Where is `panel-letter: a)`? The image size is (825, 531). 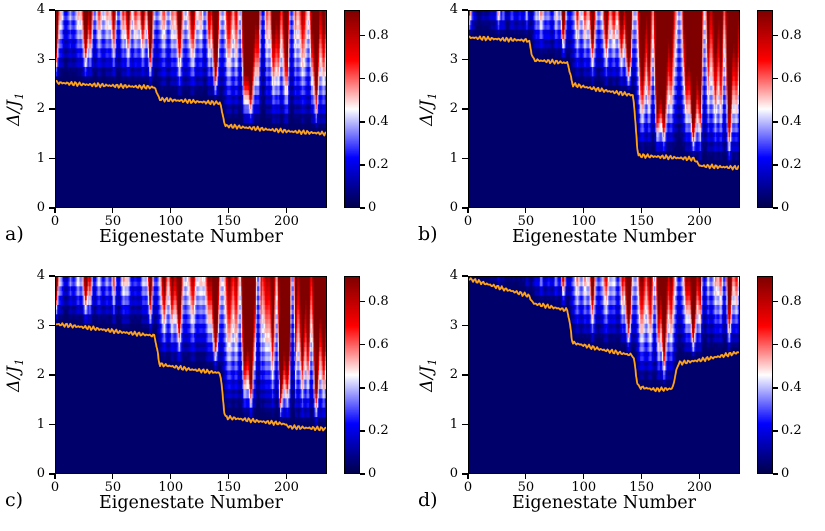 panel-letter: a) is located at coordinates (14, 234).